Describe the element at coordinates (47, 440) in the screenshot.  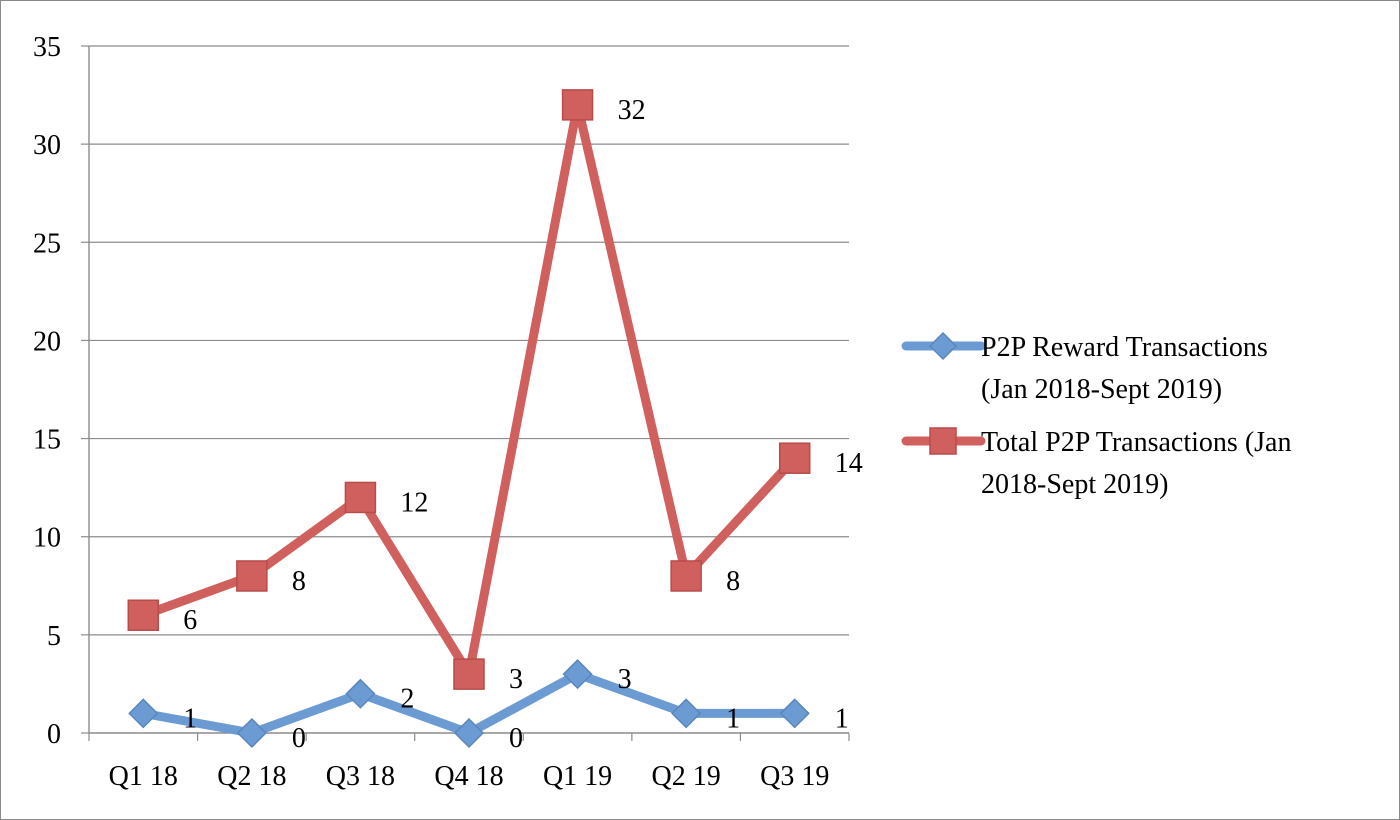
I see `y-tick-label: 15` at that location.